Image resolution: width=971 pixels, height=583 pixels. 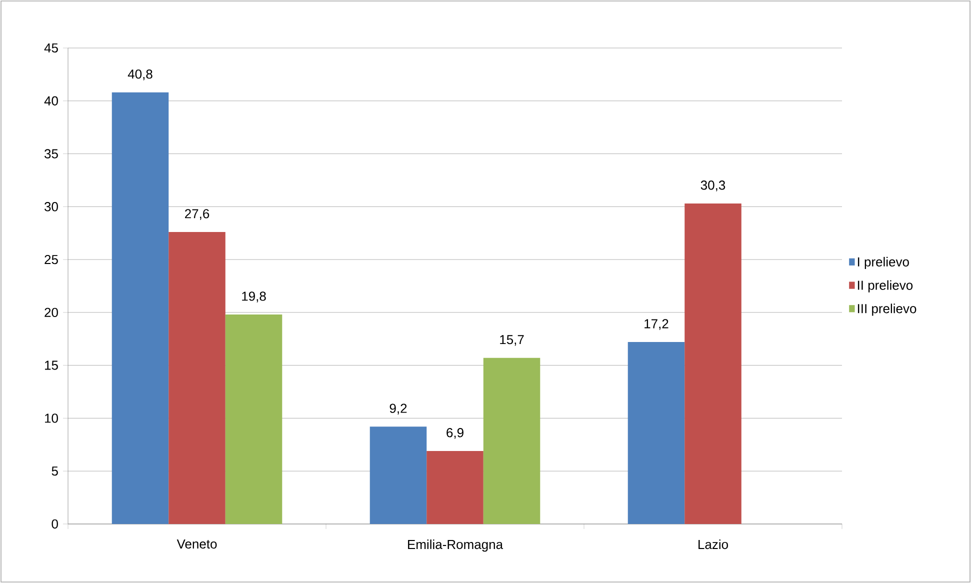 What do you see at coordinates (51, 313) in the screenshot?
I see `y-tick-label: 20` at bounding box center [51, 313].